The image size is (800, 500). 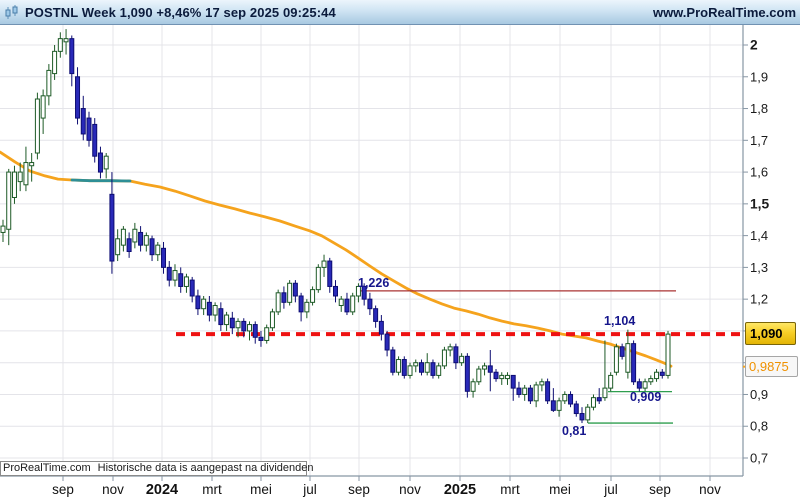 I want to click on price-annotation: 0,81, so click(x=574, y=431).